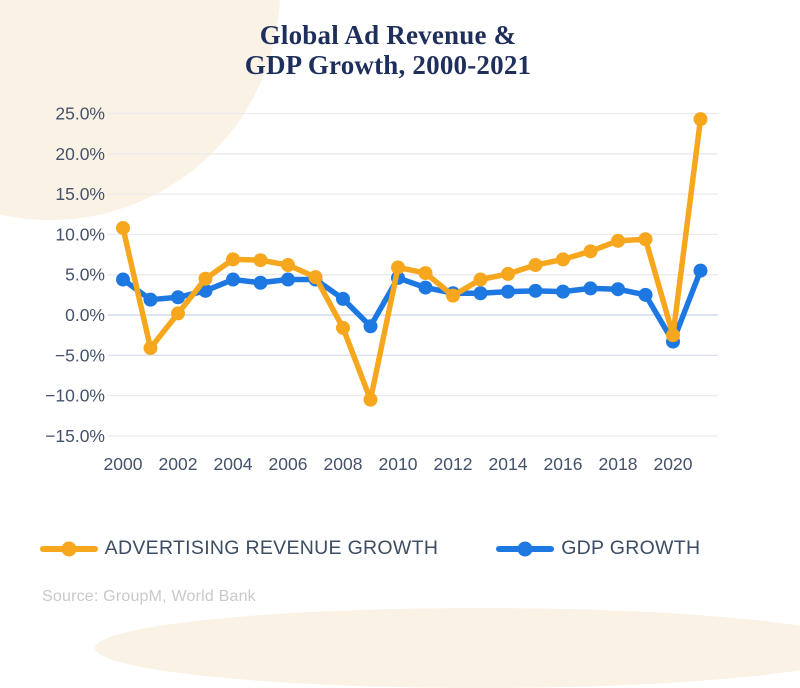 Image resolution: width=800 pixels, height=688 pixels. I want to click on legend-item-gdp-growth: GDP GROWTH, so click(598, 548).